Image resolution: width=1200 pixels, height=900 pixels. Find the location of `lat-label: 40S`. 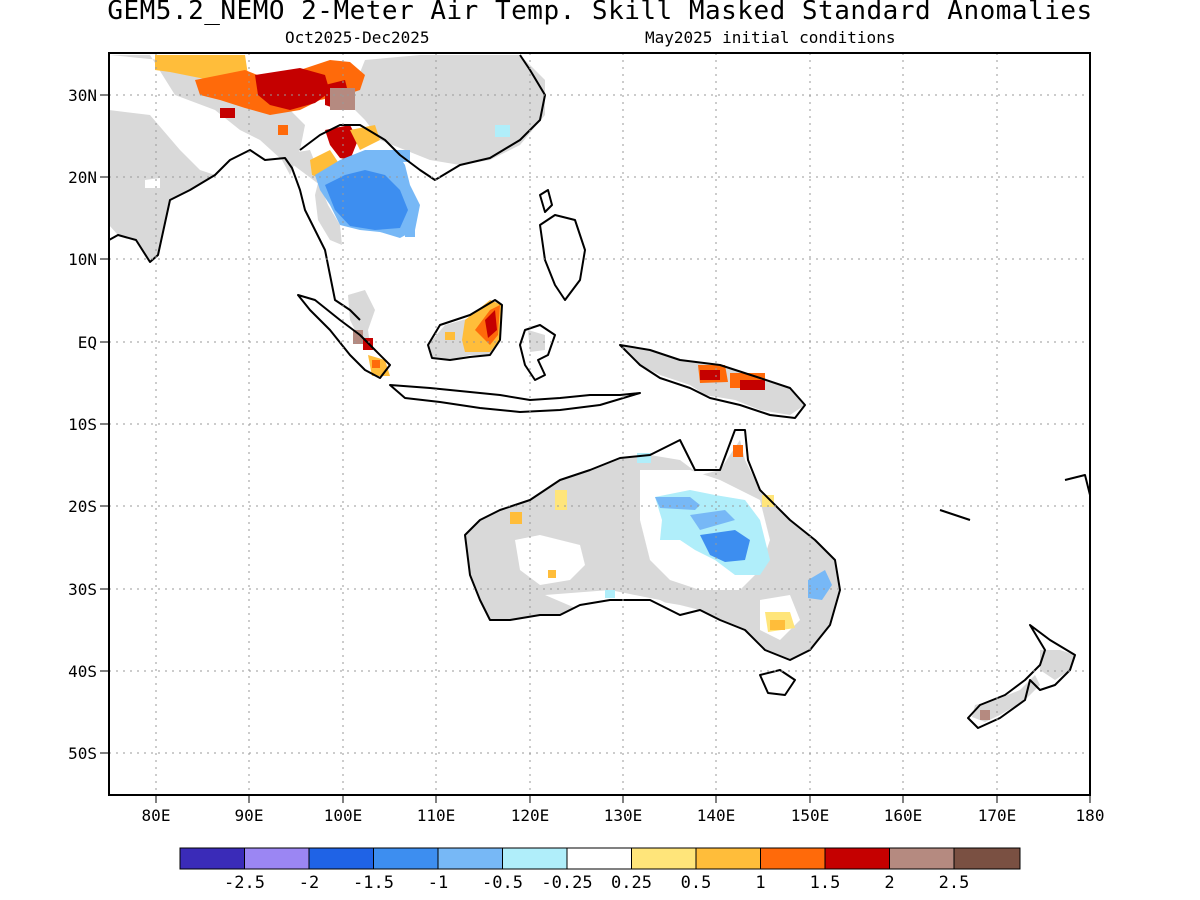

lat-label: 40S is located at coordinates (82, 671).